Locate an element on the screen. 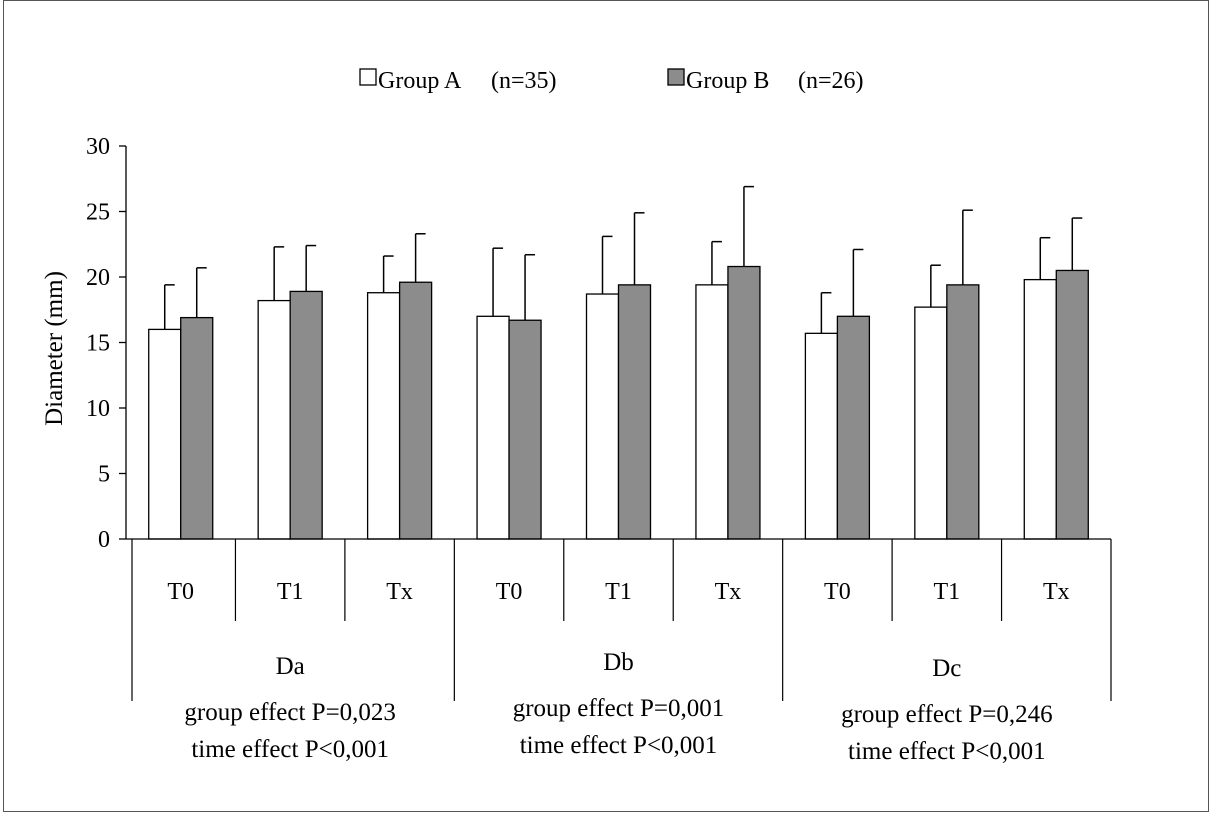 Image resolution: width=1213 pixels, height=814 pixels. group-effect-label: group effect P=0,023 is located at coordinates (290, 712).